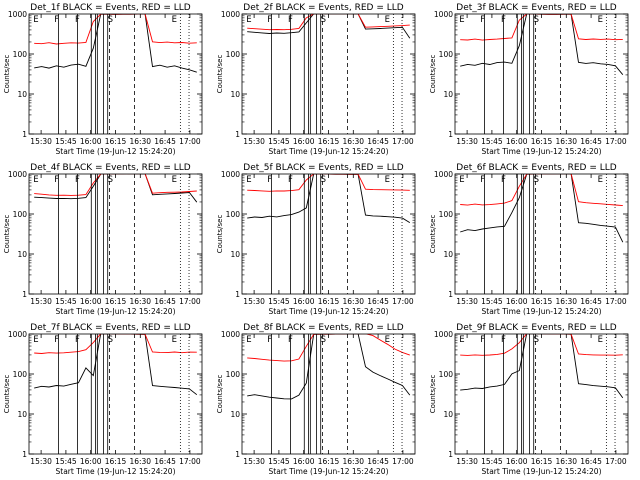 The width and height of the screenshot is (640, 480). Describe the element at coordinates (110, 8) in the screenshot. I see `chart-title: Det_1f BLACK = Events, RED = LLD` at that location.